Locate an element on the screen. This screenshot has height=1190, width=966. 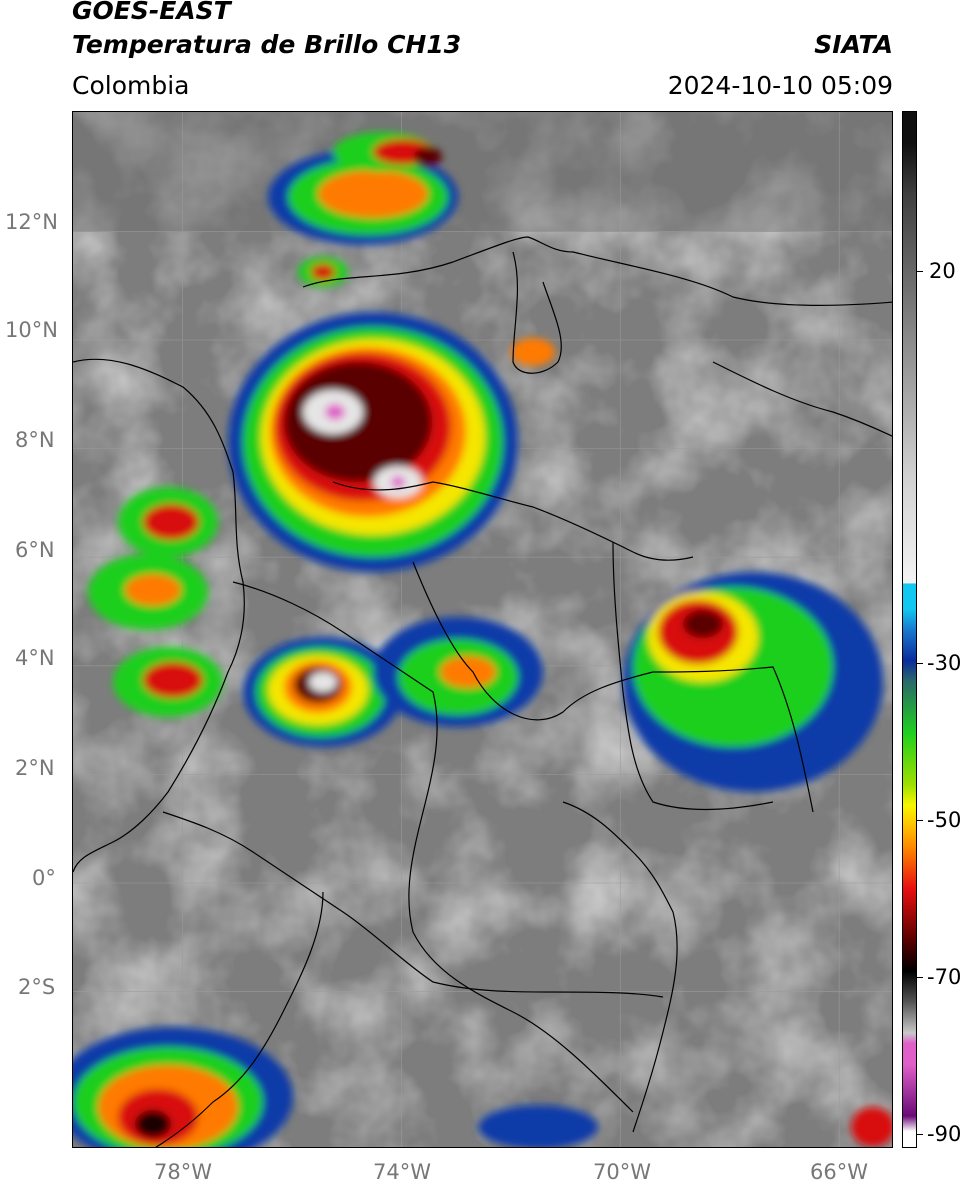
colorbar-tick-minus70 is located at coordinates (920, 977).